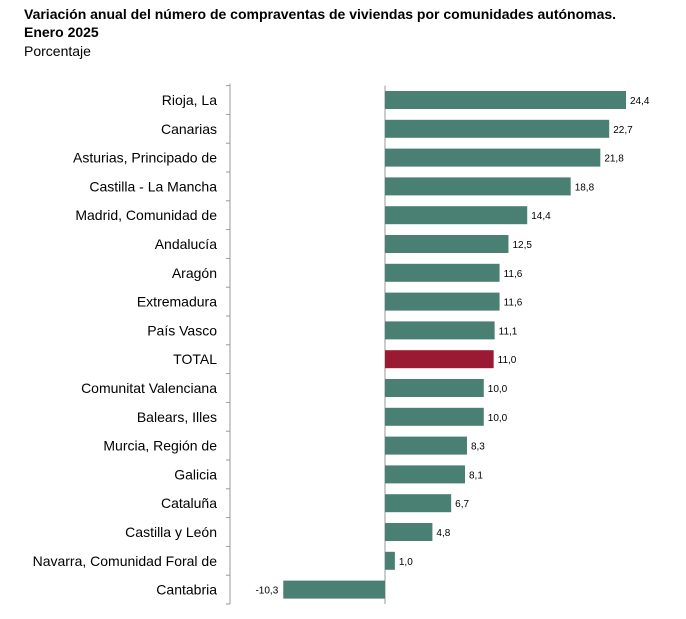 This screenshot has width=686, height=619. What do you see at coordinates (160, 446) in the screenshot?
I see `category-label: Murcia, Región de` at bounding box center [160, 446].